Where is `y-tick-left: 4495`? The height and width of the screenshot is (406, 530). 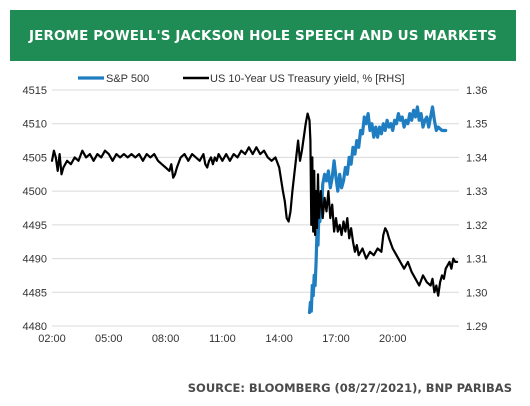 y-tick-left: 4495 is located at coordinates (35, 226).